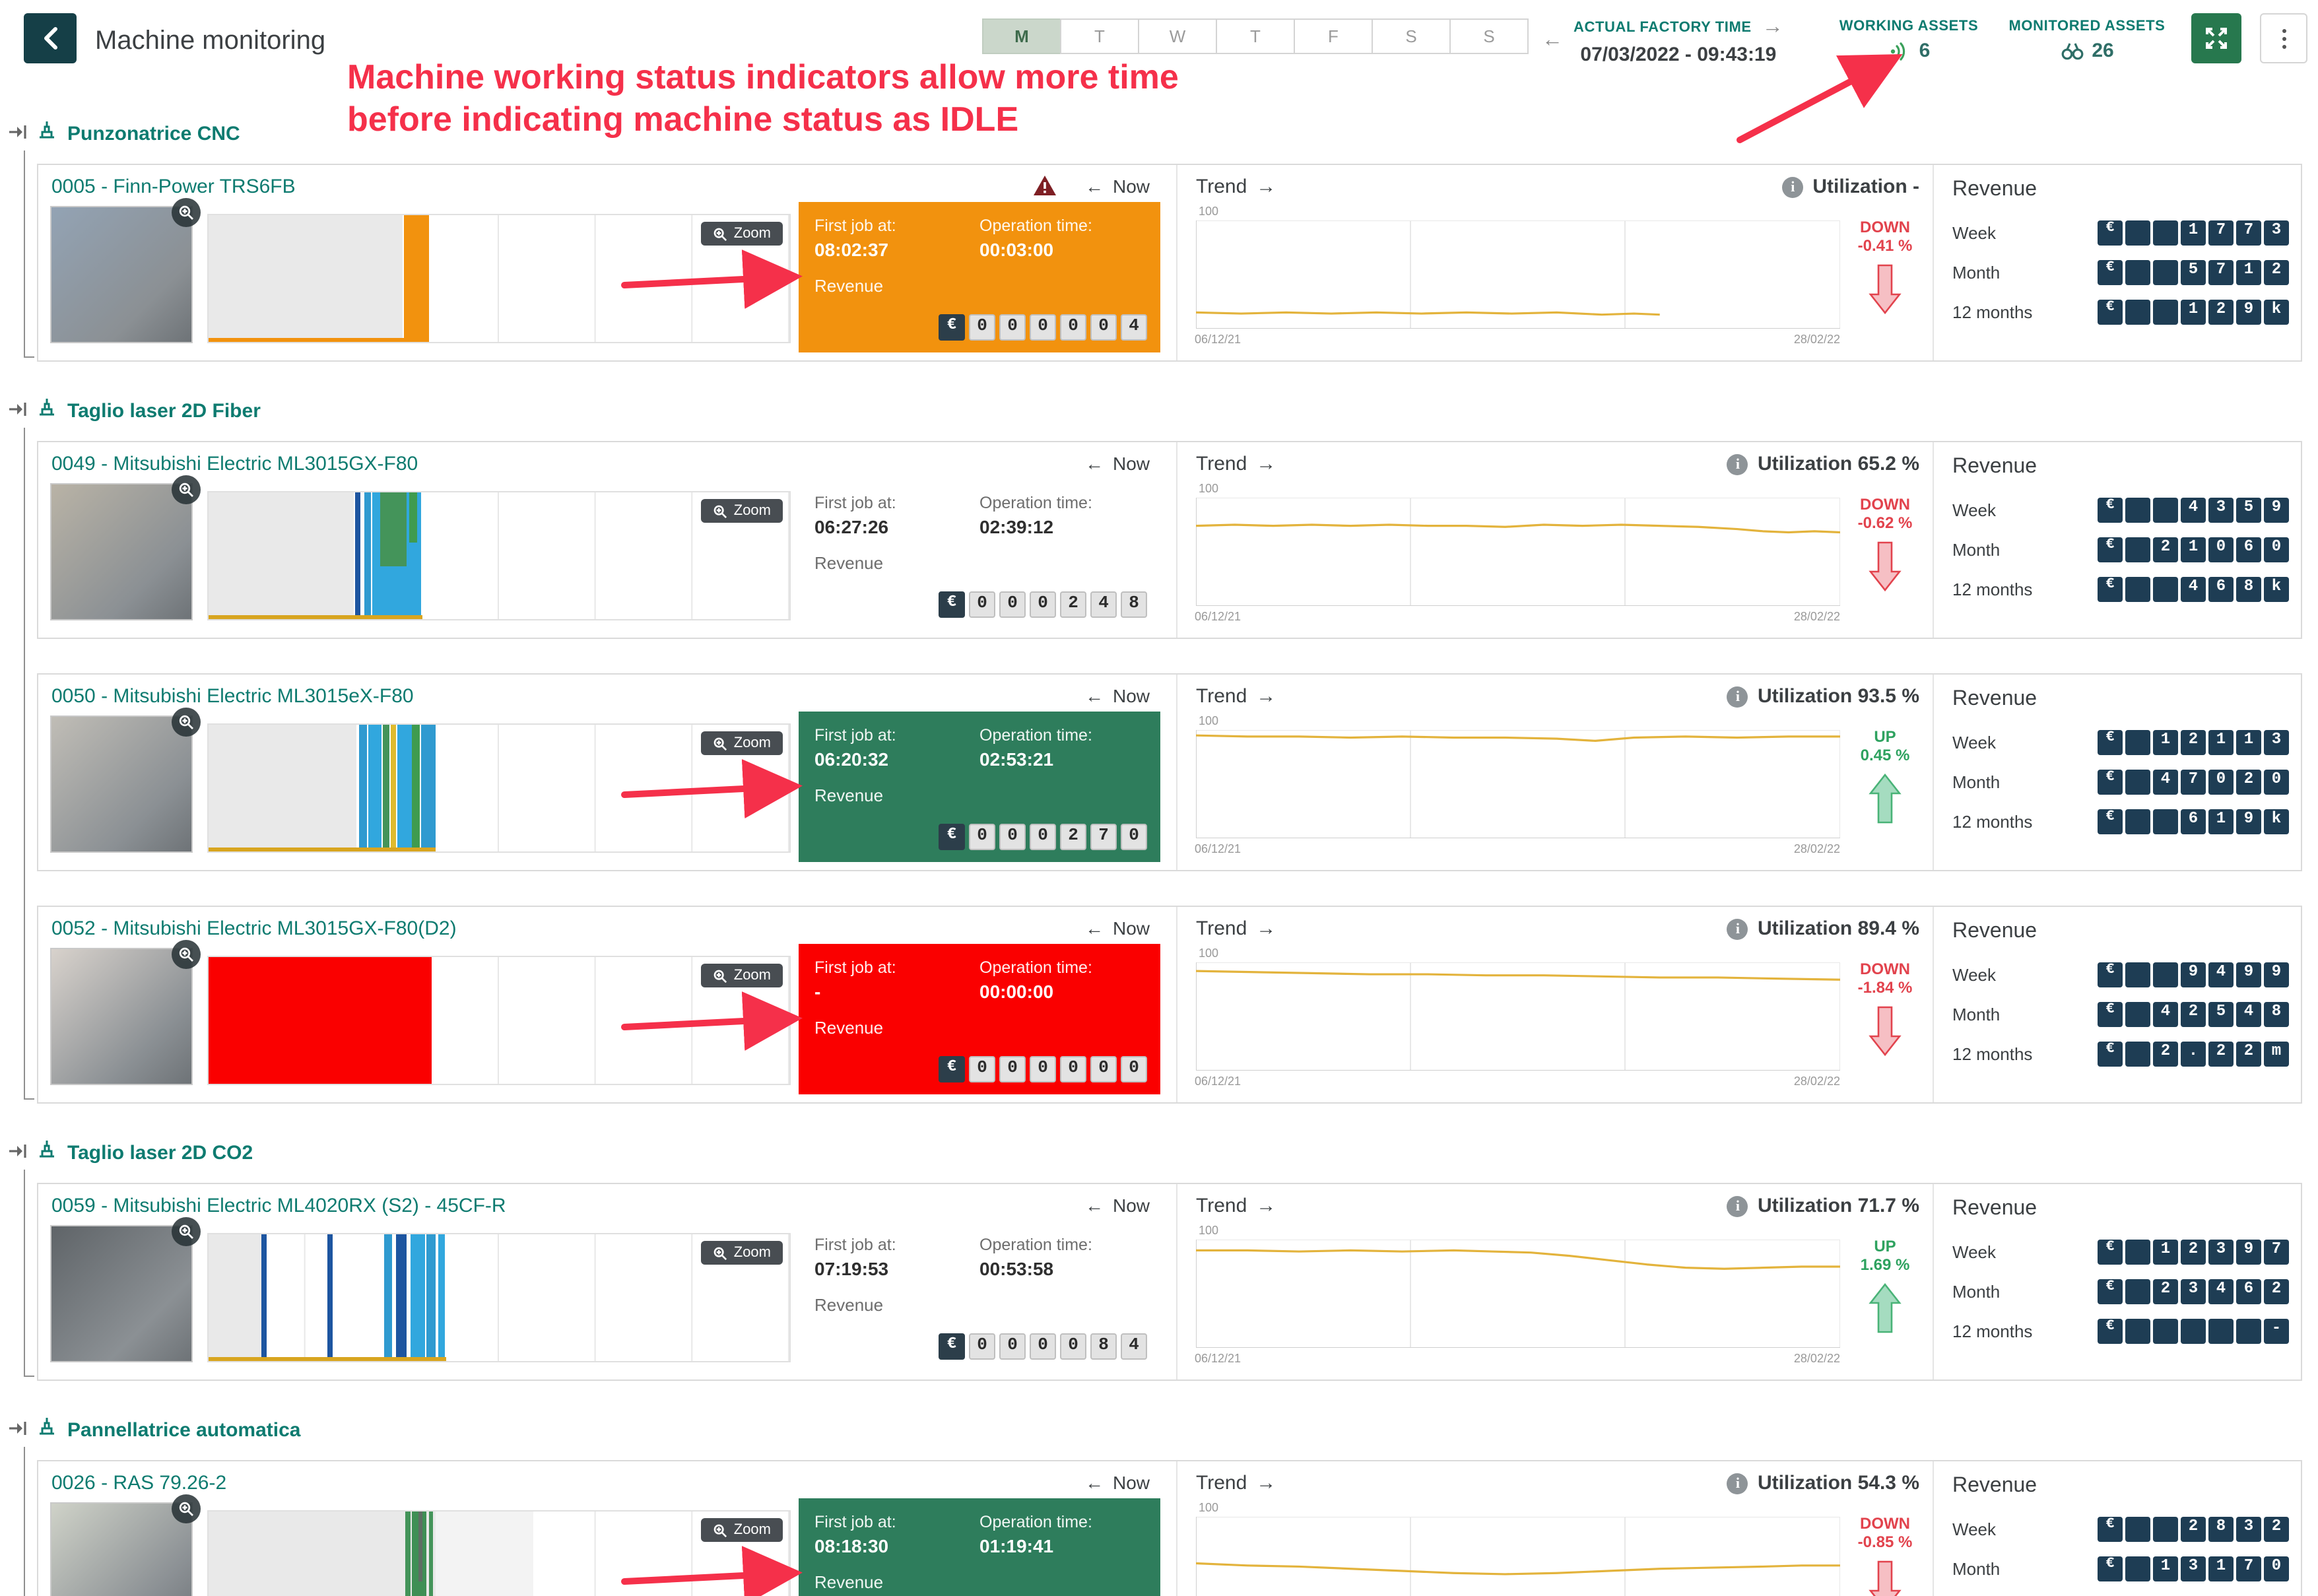 The width and height of the screenshot is (2318, 1596). Describe the element at coordinates (2283, 38) in the screenshot. I see `more-options-button` at that location.